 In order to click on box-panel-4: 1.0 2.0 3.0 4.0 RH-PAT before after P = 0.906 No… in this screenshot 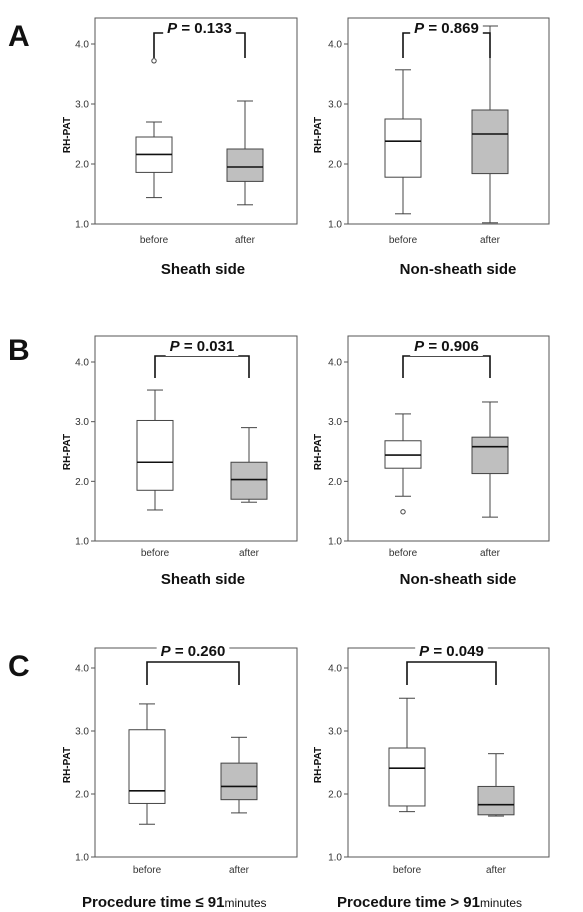, I will do `click(431, 461)`.